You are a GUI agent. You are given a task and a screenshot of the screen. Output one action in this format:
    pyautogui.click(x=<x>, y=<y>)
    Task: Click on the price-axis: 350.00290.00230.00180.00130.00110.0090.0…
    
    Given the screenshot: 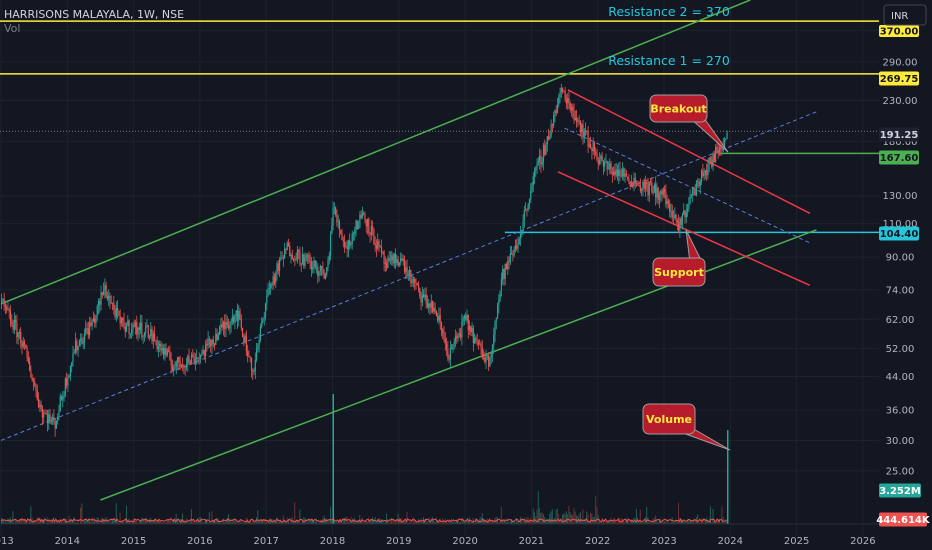 What is the action you would take?
    pyautogui.click(x=900, y=251)
    